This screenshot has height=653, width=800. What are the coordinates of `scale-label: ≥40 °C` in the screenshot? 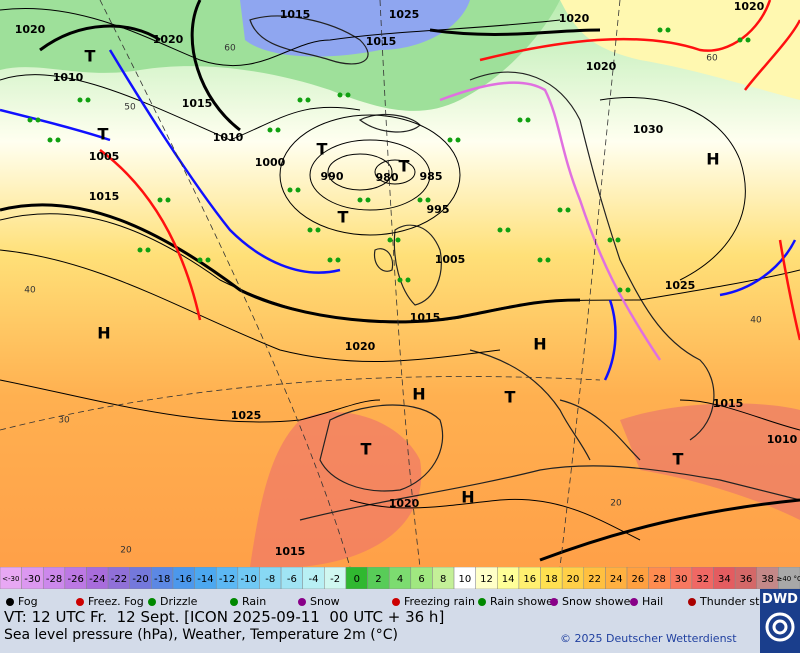 It's located at (788, 579).